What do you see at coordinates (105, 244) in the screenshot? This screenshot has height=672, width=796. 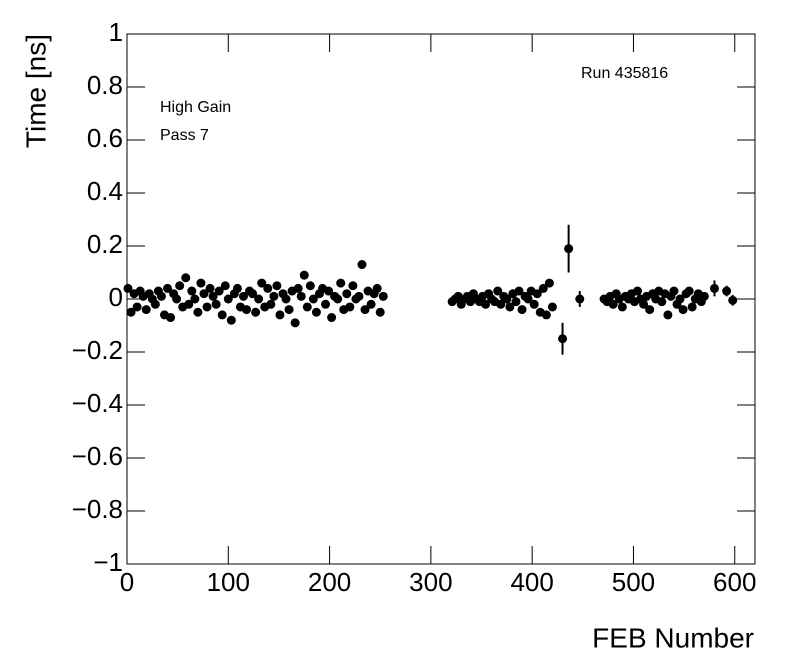 I see `y-tick-label: 0.2` at bounding box center [105, 244].